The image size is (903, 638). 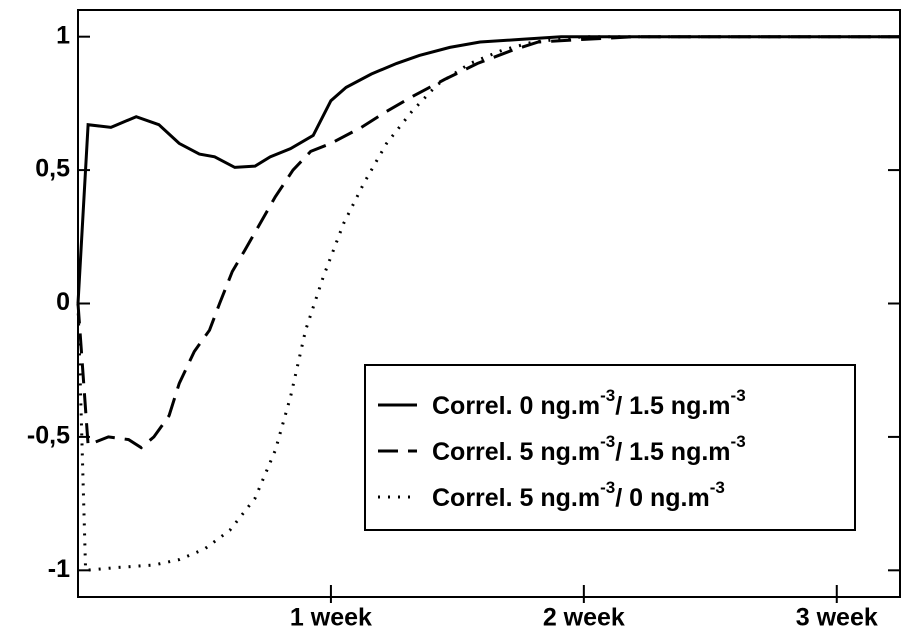 I want to click on x-tick-label: 2 week, so click(x=584, y=618).